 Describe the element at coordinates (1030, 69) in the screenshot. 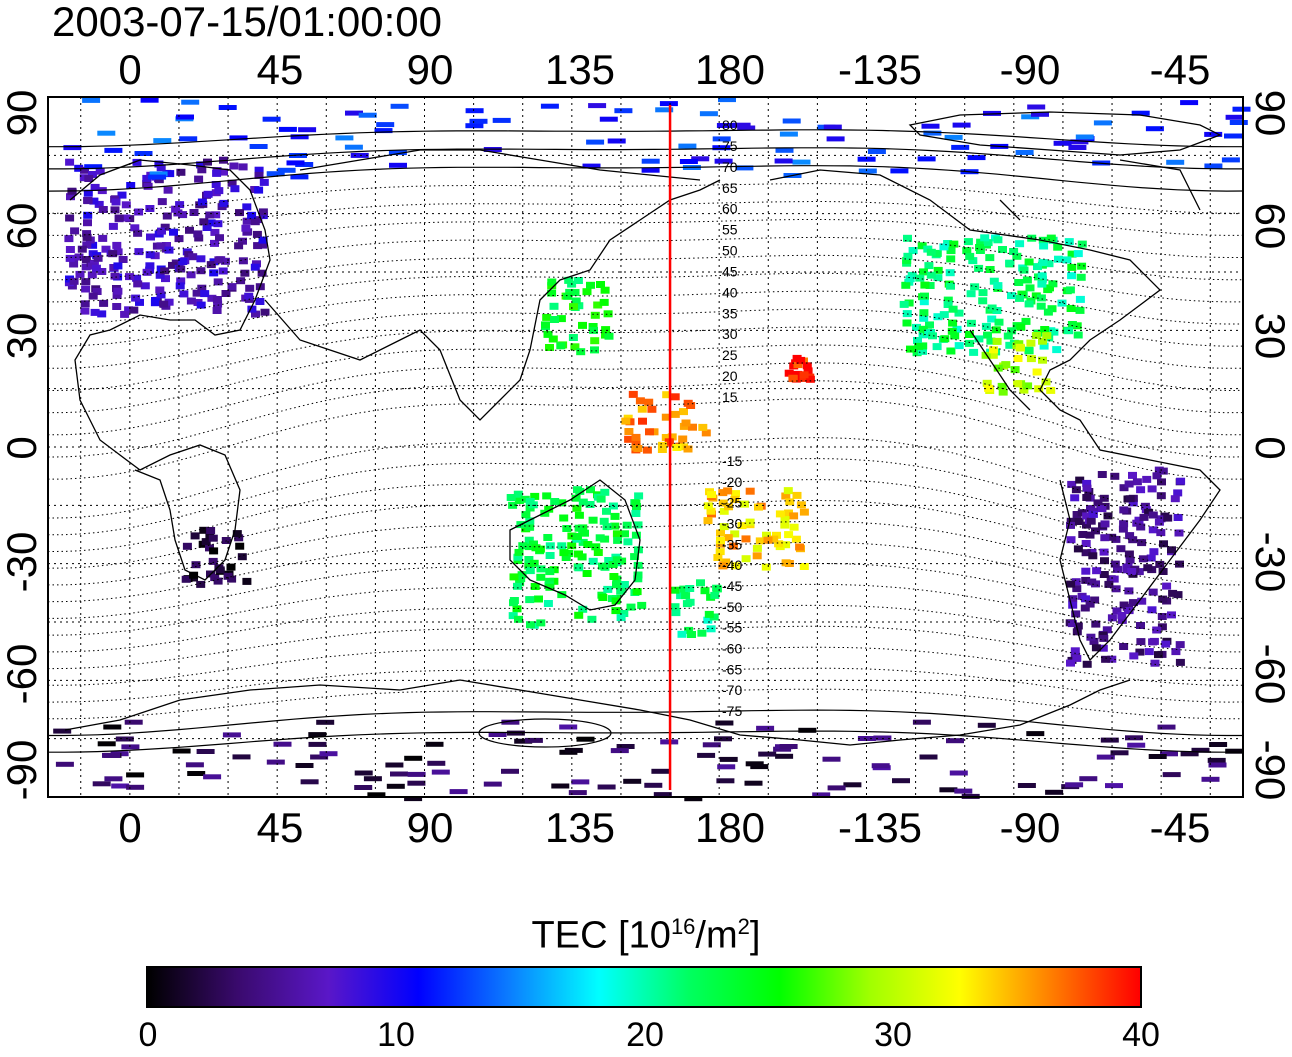

I see `lon-tick: -90` at that location.